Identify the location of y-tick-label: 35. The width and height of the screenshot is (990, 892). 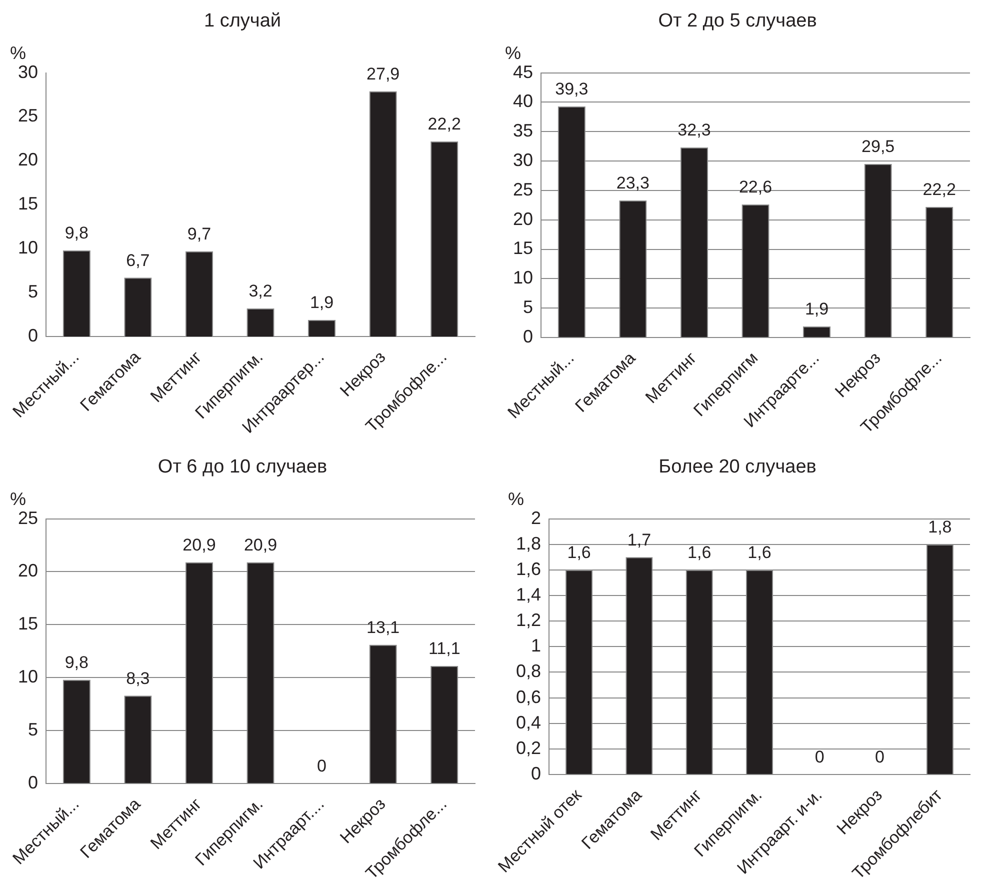
(523, 130).